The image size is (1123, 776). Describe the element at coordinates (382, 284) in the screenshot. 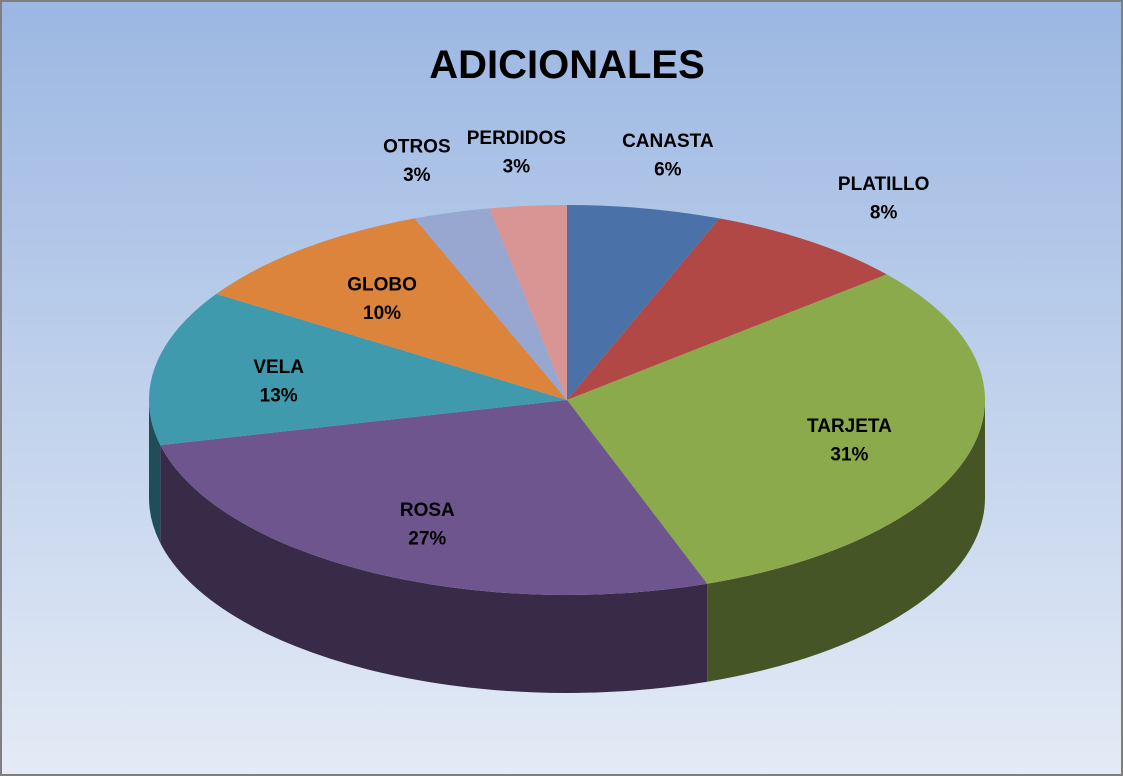

I see `data-label-category: GLOBO` at that location.